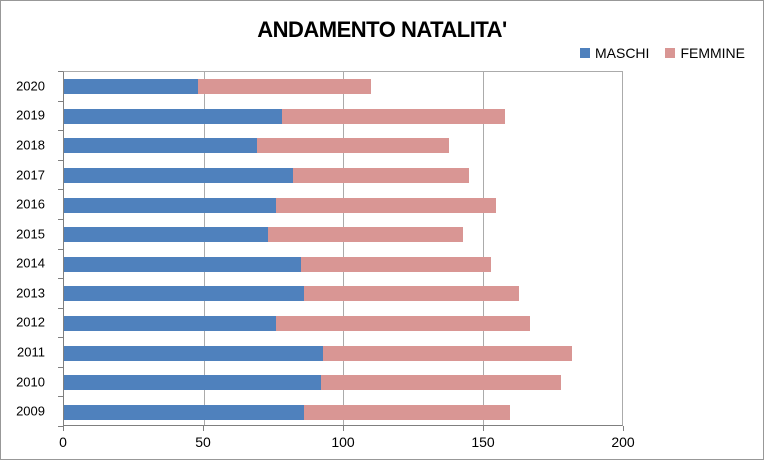  Describe the element at coordinates (31, 352) in the screenshot. I see `y-axis-label: 2011` at that location.